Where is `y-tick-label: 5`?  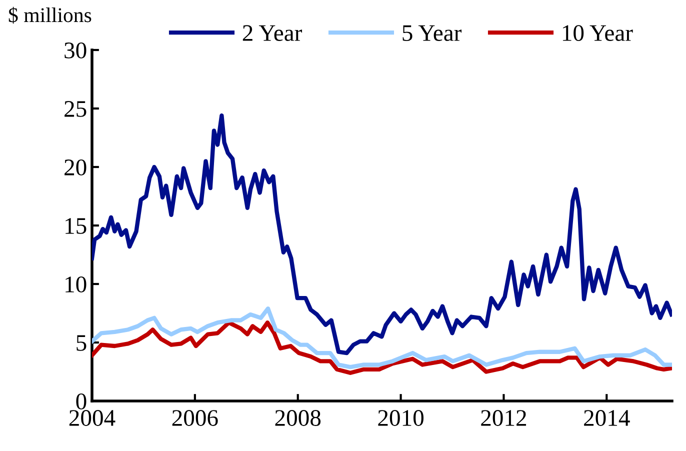 y-tick-label: 5 is located at coordinates (81, 343).